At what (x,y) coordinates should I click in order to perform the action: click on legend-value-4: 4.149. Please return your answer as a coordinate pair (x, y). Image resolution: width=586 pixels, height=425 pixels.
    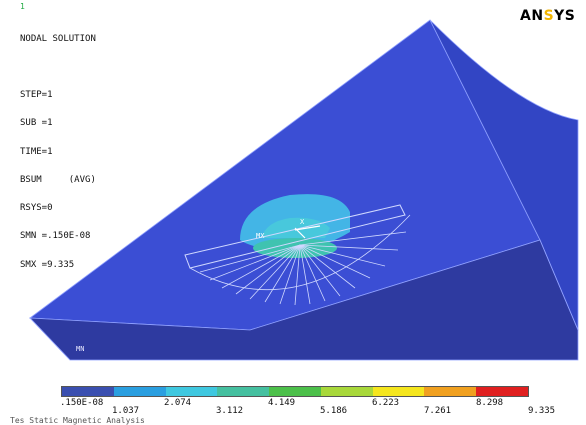
    Looking at the image, I should click on (282, 403).